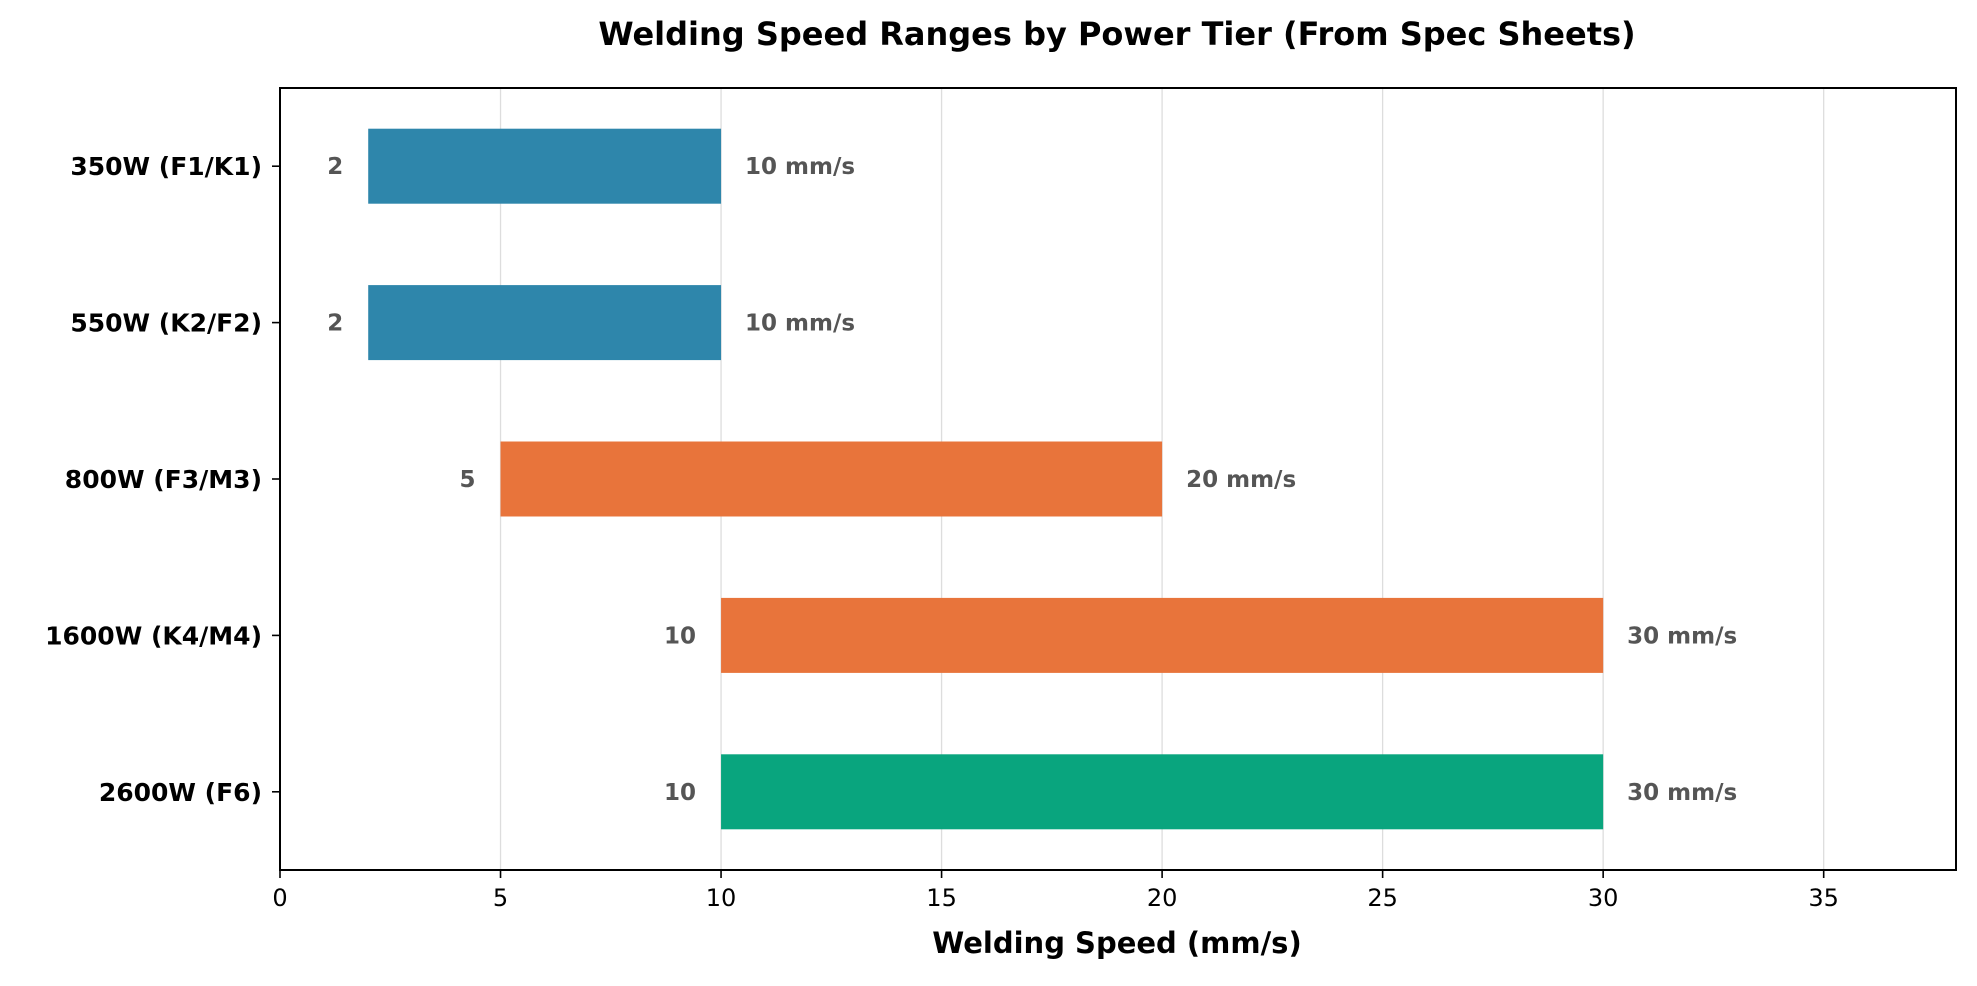  What do you see at coordinates (1603, 898) in the screenshot?
I see `x-tick-label: 30` at bounding box center [1603, 898].